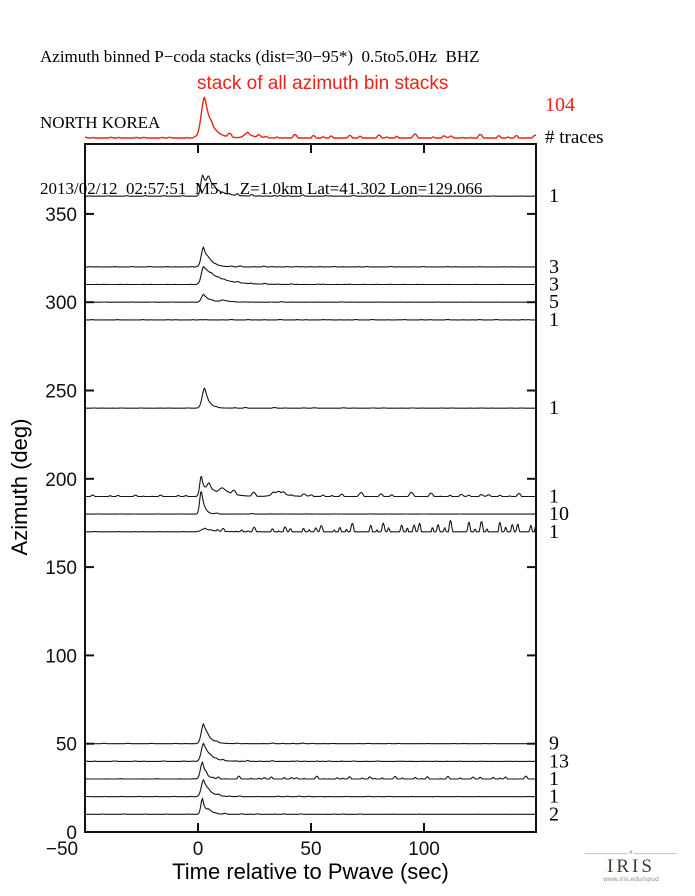  What do you see at coordinates (61, 568) in the screenshot?
I see `y-tick-label: 150` at bounding box center [61, 568].